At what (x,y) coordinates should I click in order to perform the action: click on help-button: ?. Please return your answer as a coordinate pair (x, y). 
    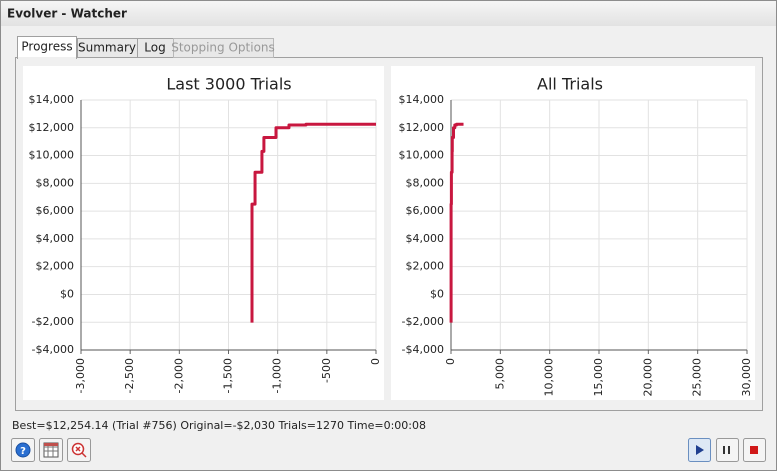
    Looking at the image, I should click on (23, 450).